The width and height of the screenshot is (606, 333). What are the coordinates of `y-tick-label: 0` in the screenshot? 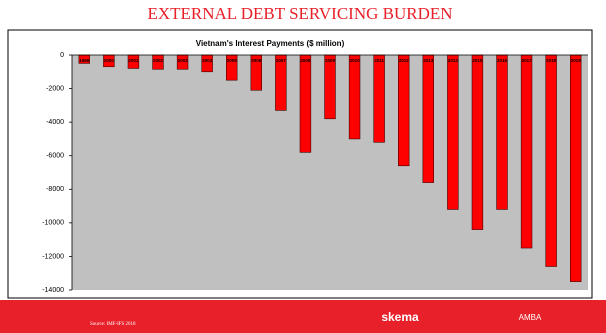 It's located at (62, 55).